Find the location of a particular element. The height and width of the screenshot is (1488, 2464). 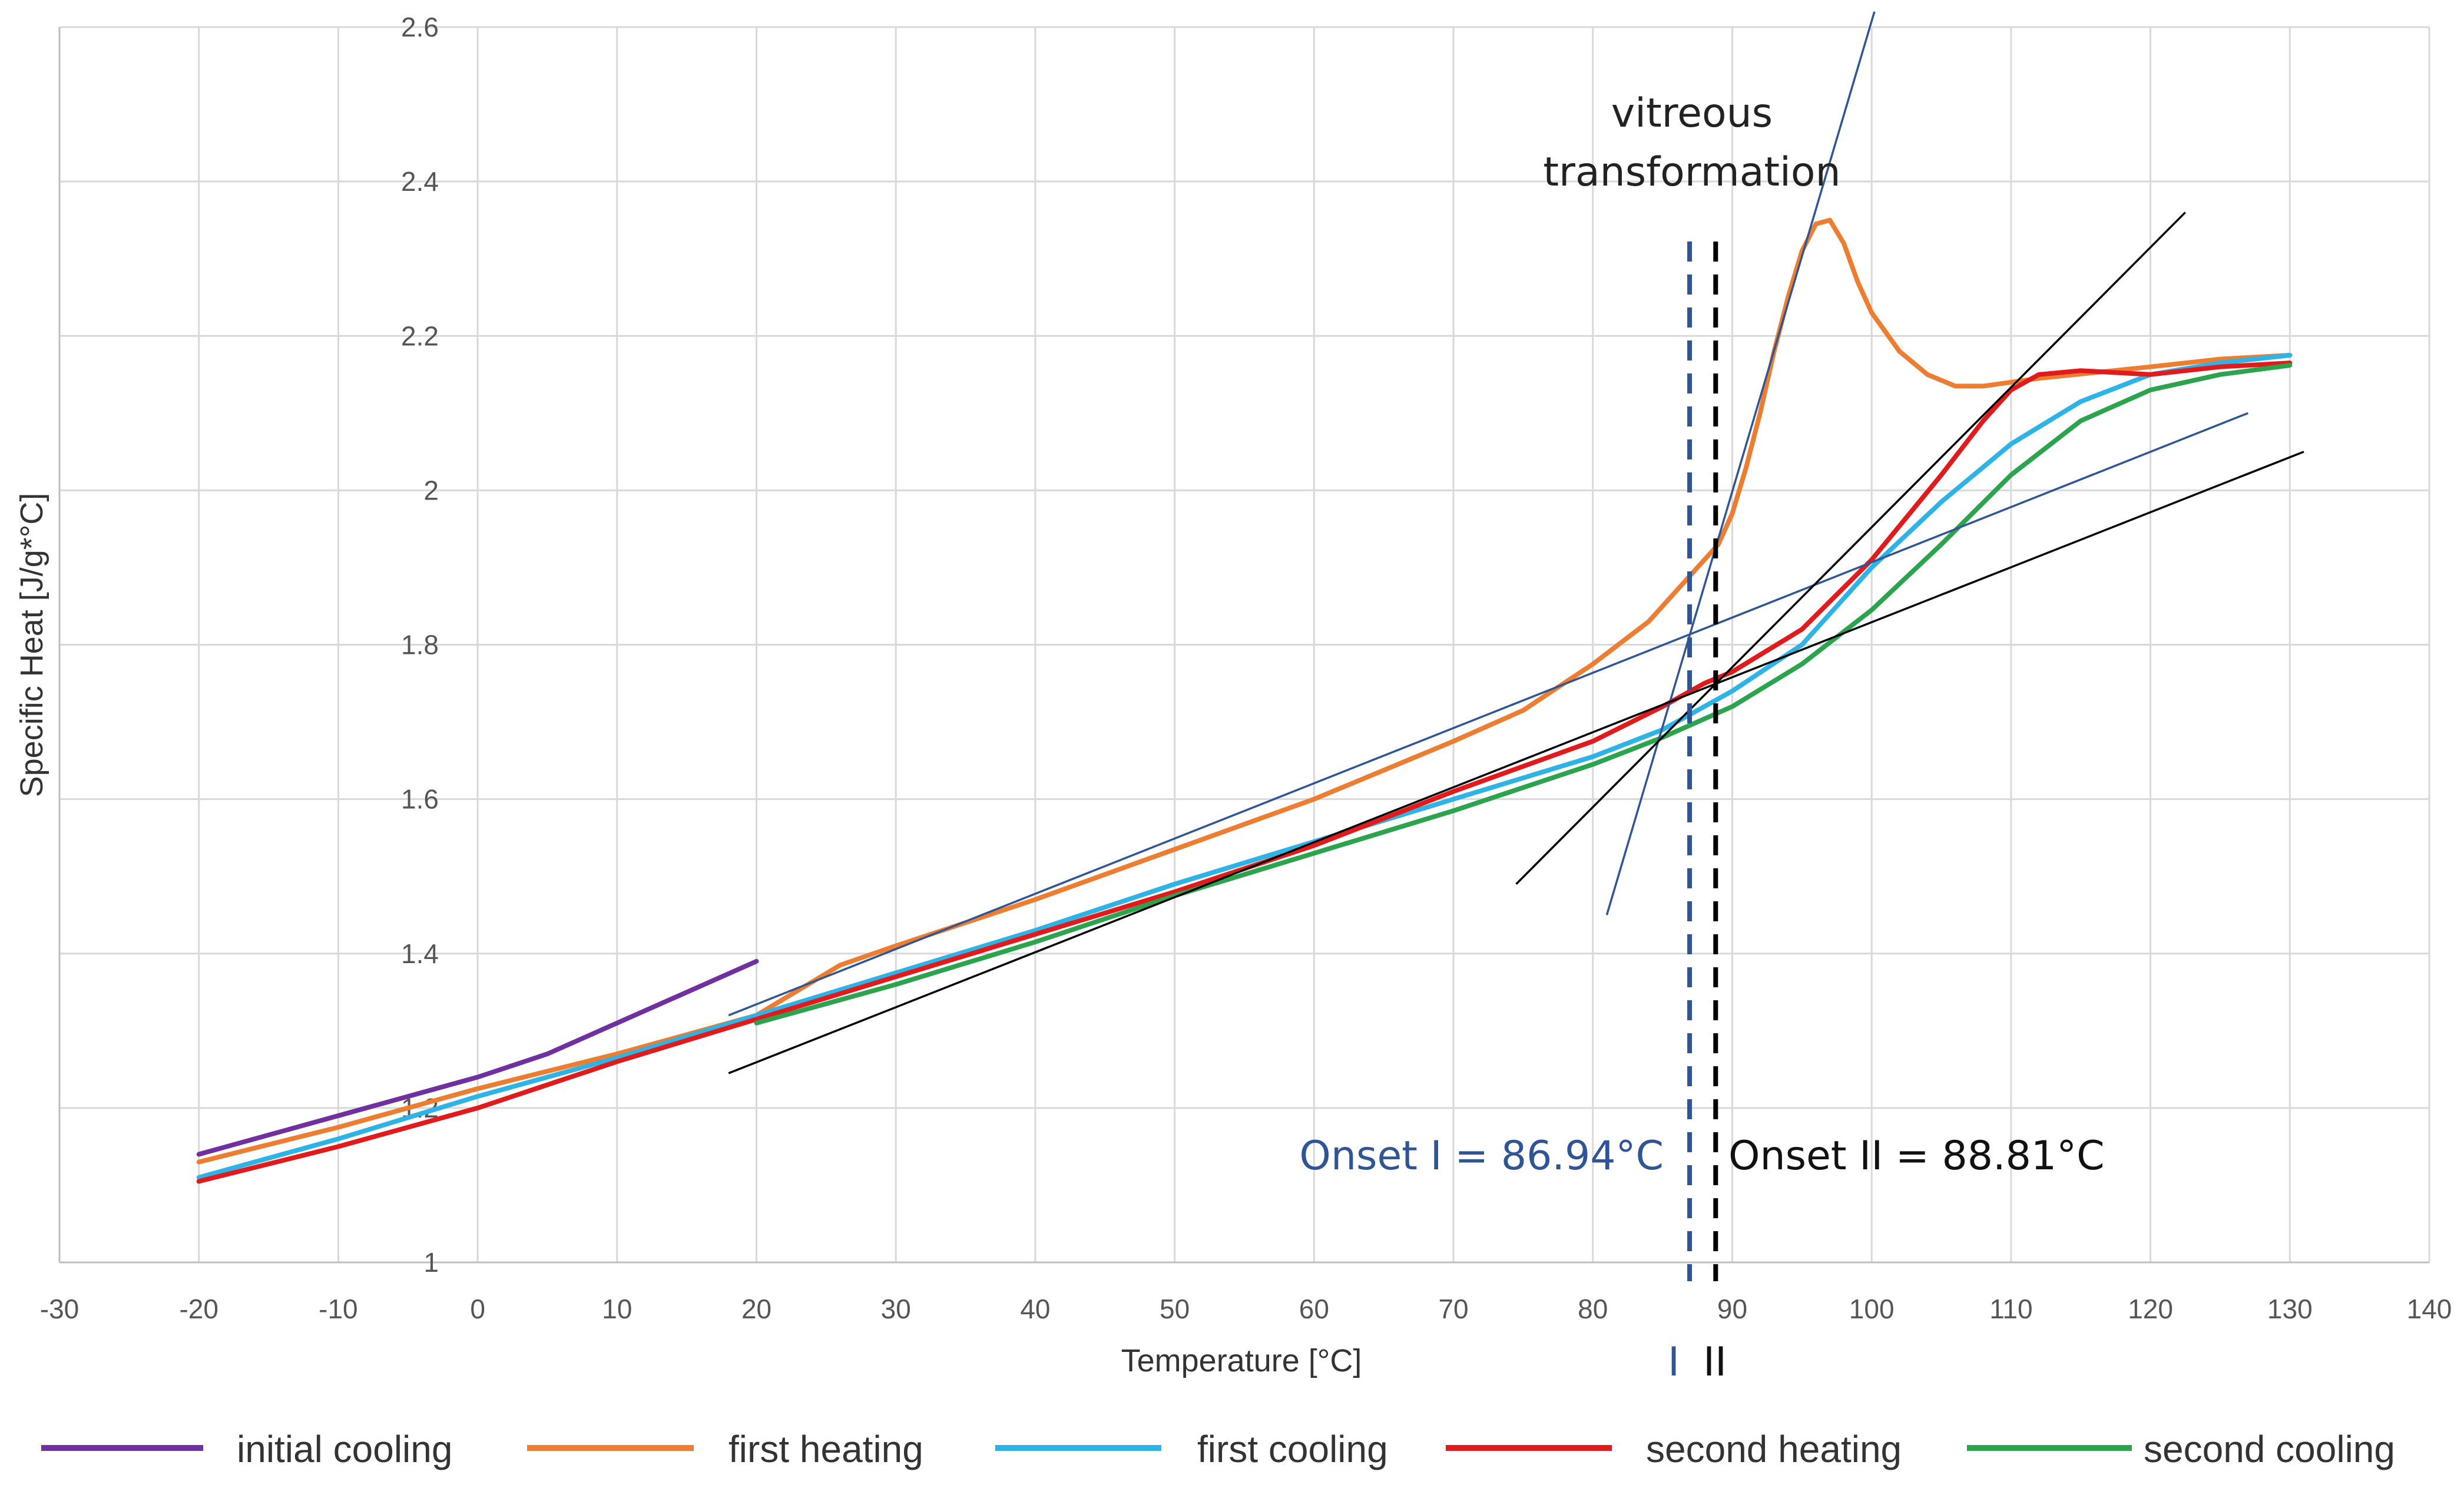

x-tick-label: 60 is located at coordinates (1314, 1309).